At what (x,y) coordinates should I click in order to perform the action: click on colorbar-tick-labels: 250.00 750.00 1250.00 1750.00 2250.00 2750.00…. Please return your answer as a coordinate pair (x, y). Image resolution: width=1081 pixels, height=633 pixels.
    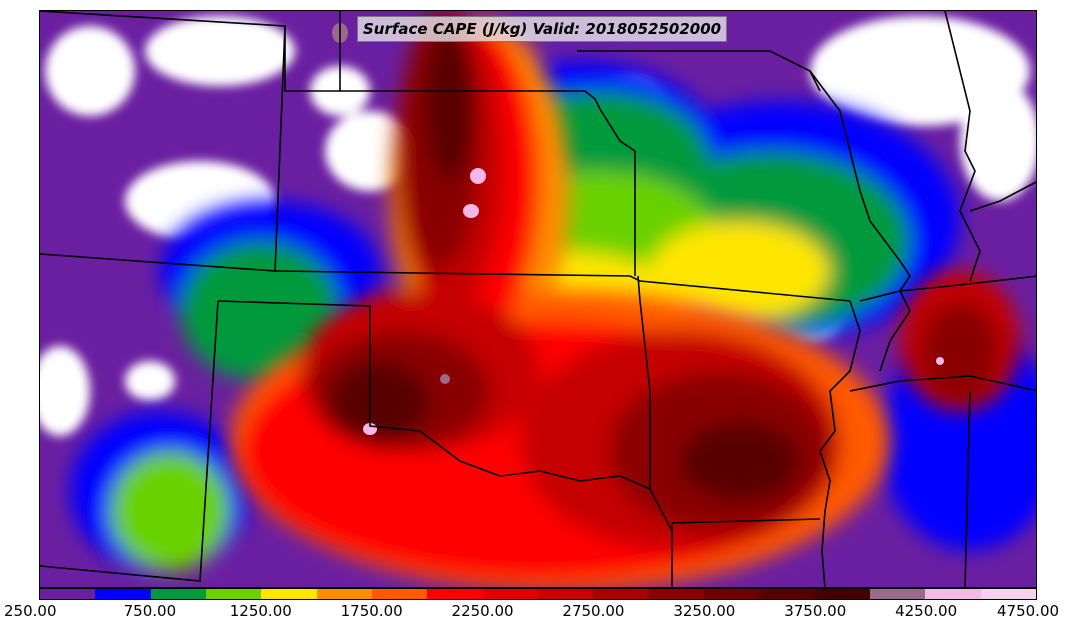
    Looking at the image, I should click on (540, 614).